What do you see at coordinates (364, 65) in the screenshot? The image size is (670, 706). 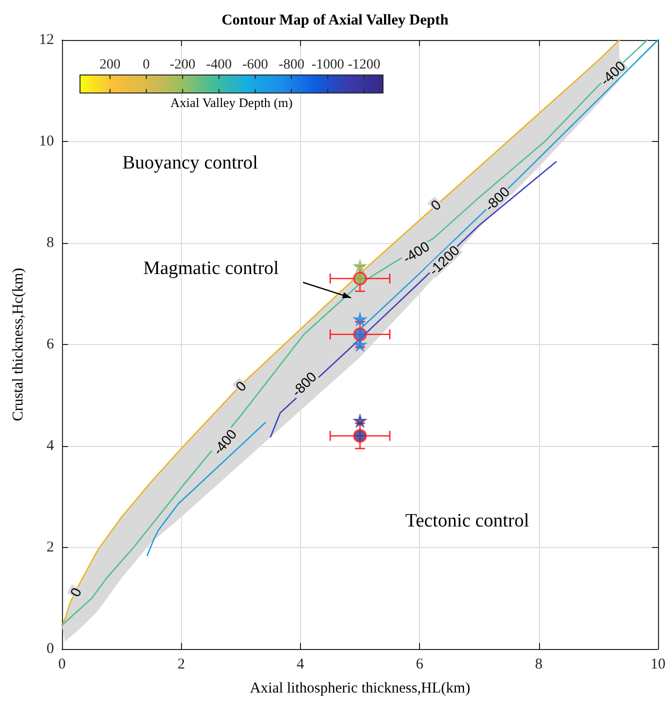 I see `annotation: -1200` at bounding box center [364, 65].